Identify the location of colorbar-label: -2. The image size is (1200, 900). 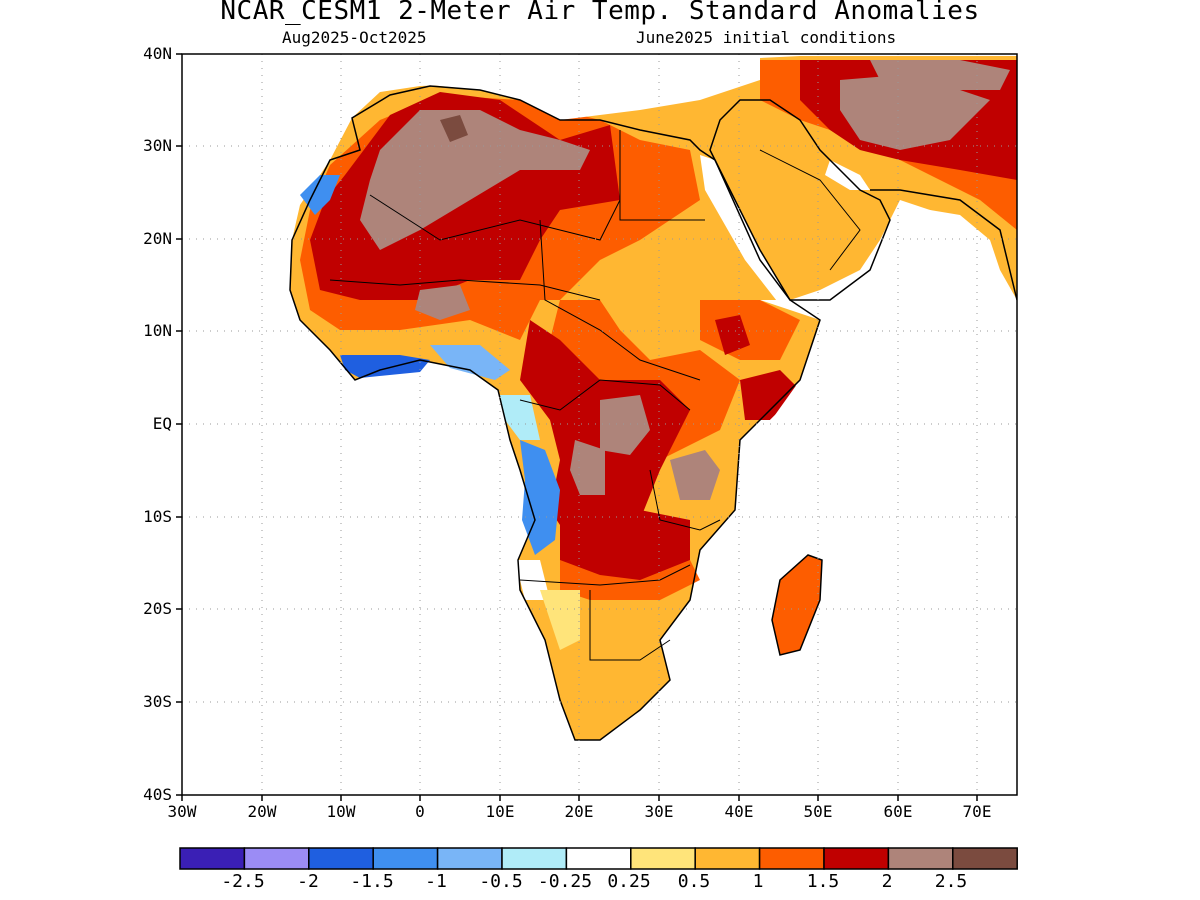
(308, 881).